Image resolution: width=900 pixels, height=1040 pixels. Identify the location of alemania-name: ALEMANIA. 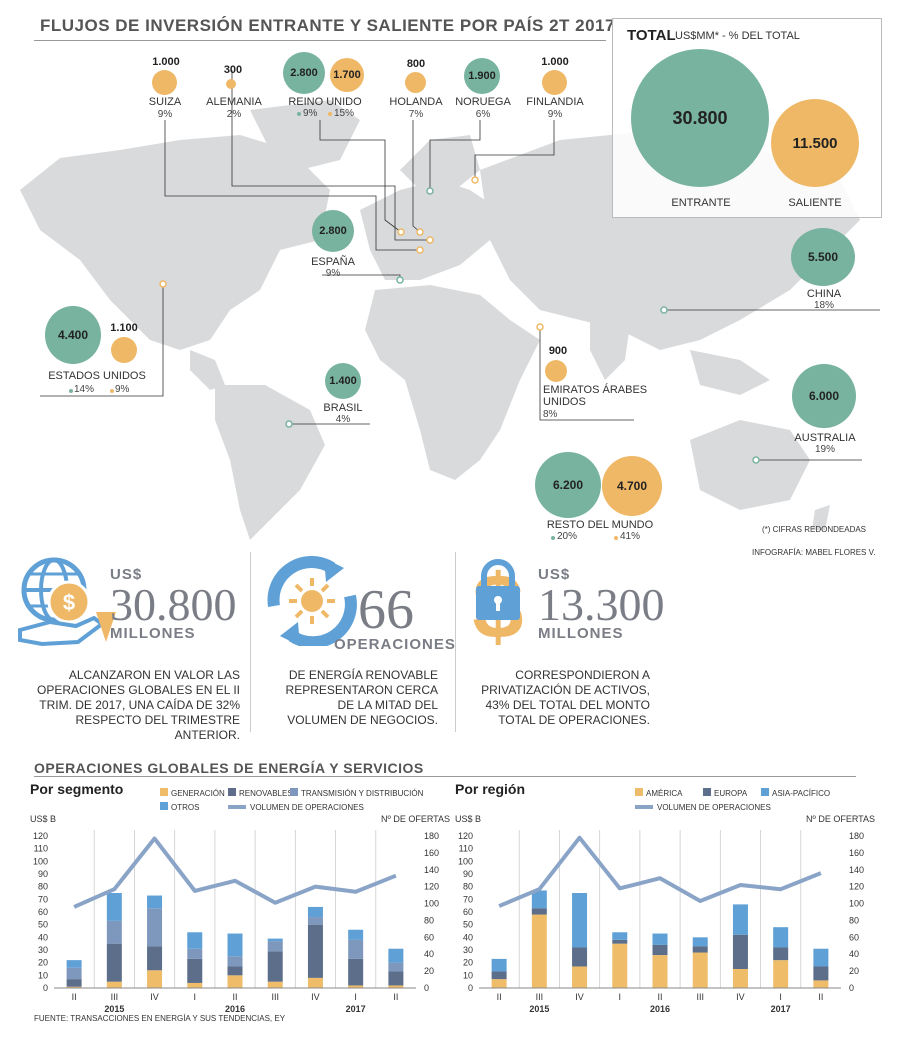
(234, 102).